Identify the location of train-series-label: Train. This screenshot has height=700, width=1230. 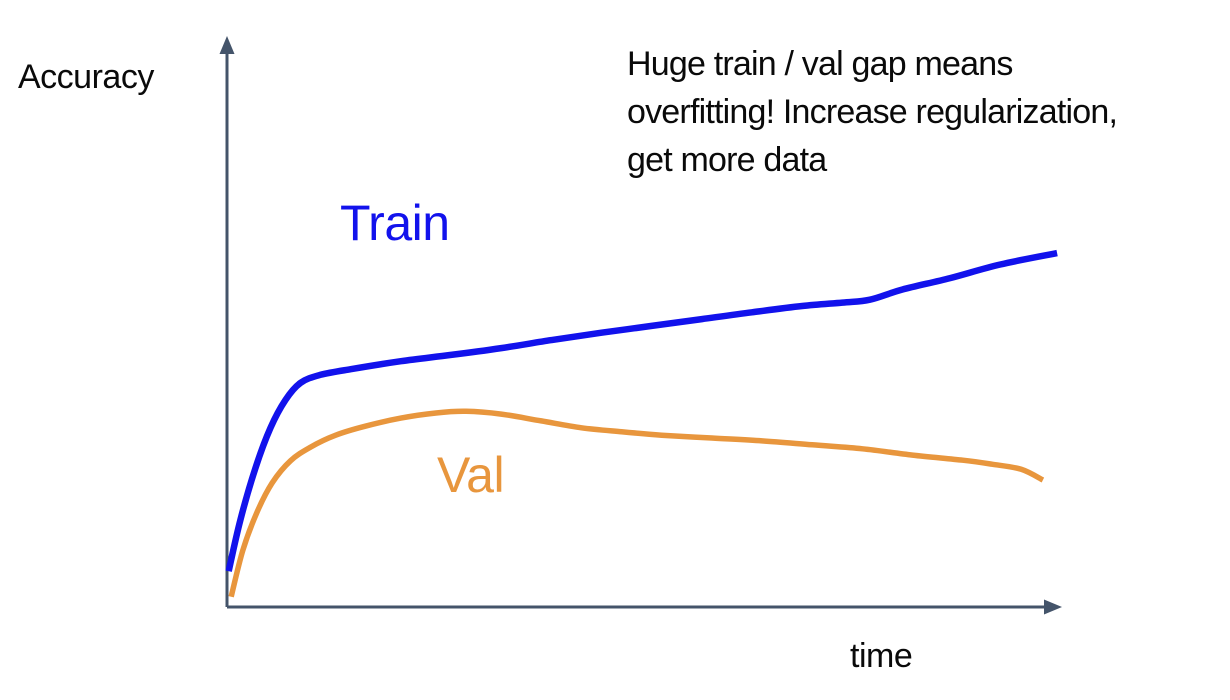
(395, 223).